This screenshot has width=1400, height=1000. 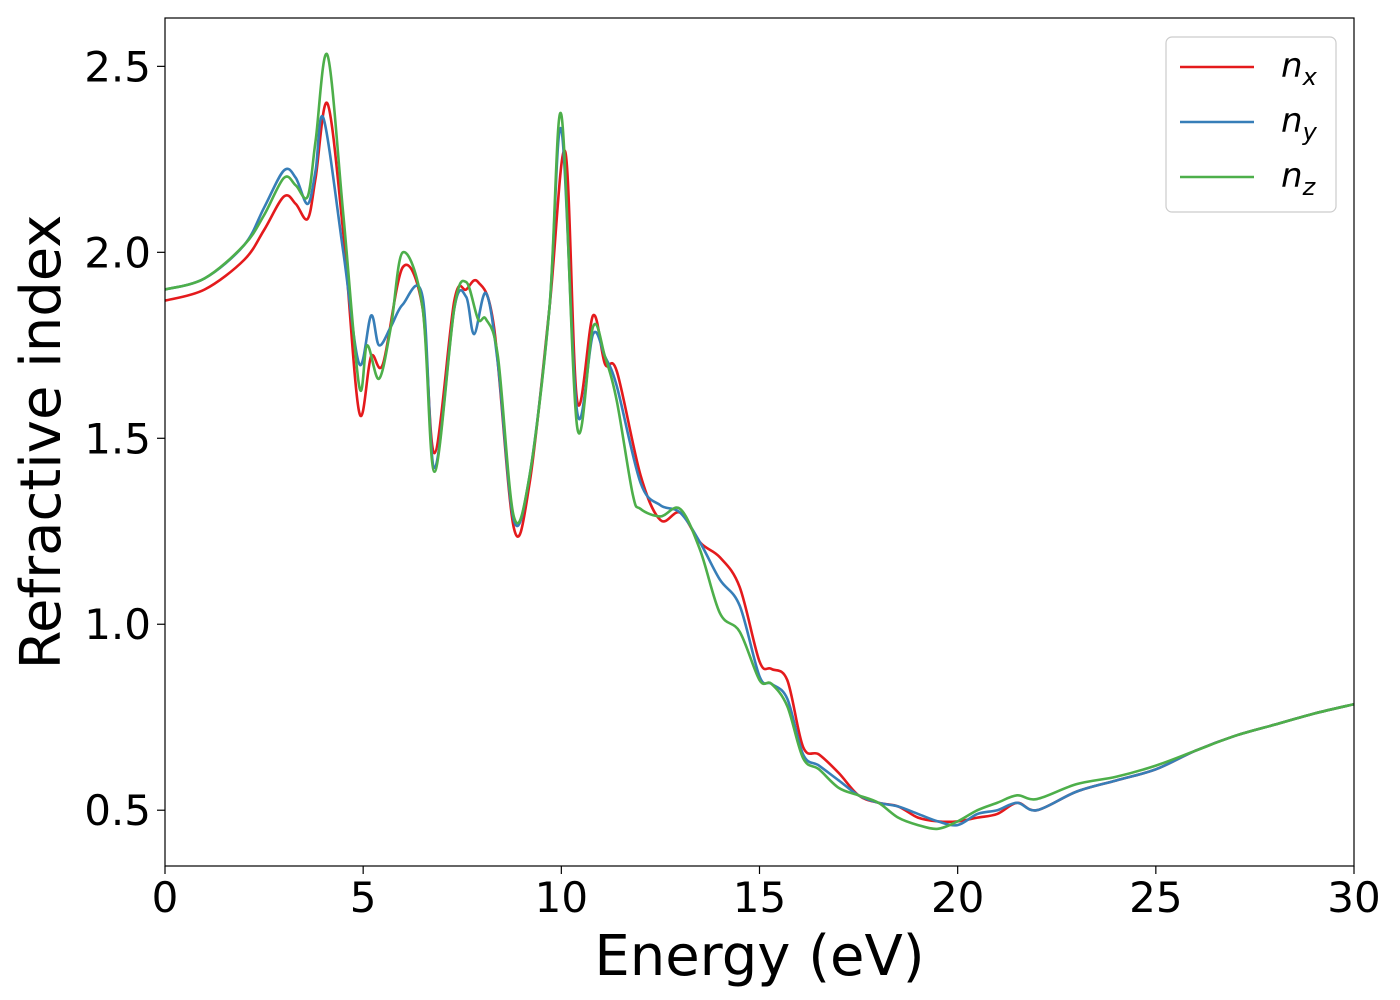 I want to click on y-tick-label: 1.0, so click(x=117, y=624).